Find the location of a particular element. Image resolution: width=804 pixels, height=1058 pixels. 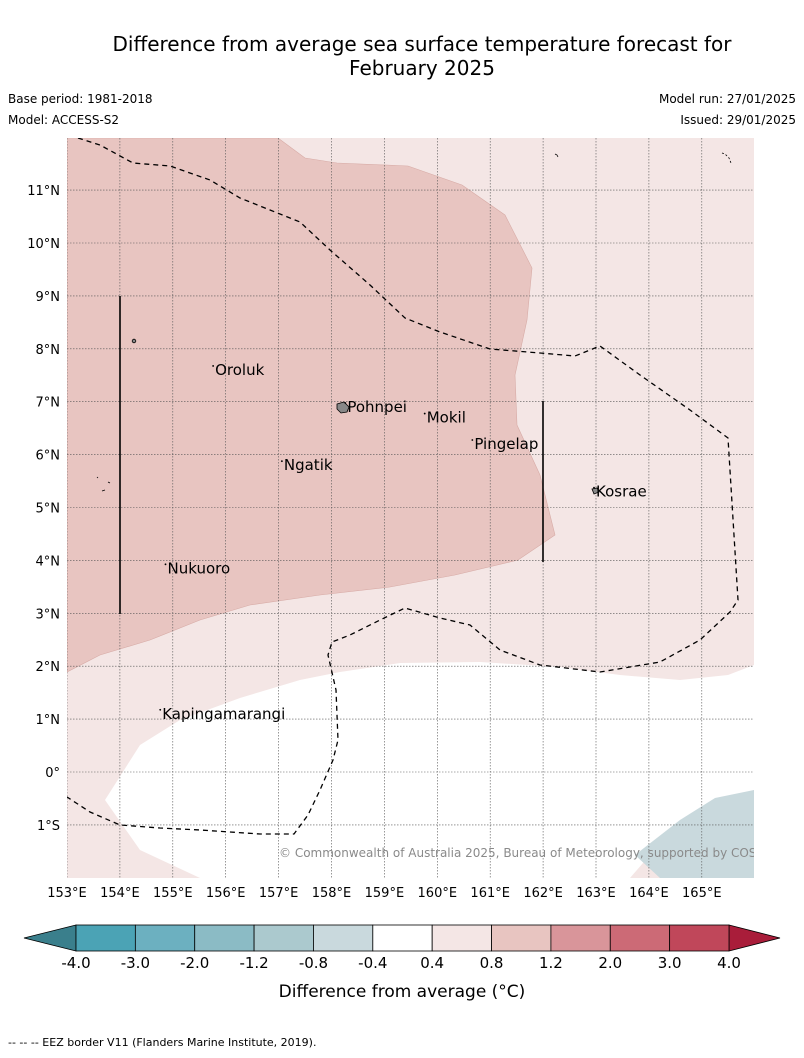

colorbar-tick: 0.4 is located at coordinates (432, 963).